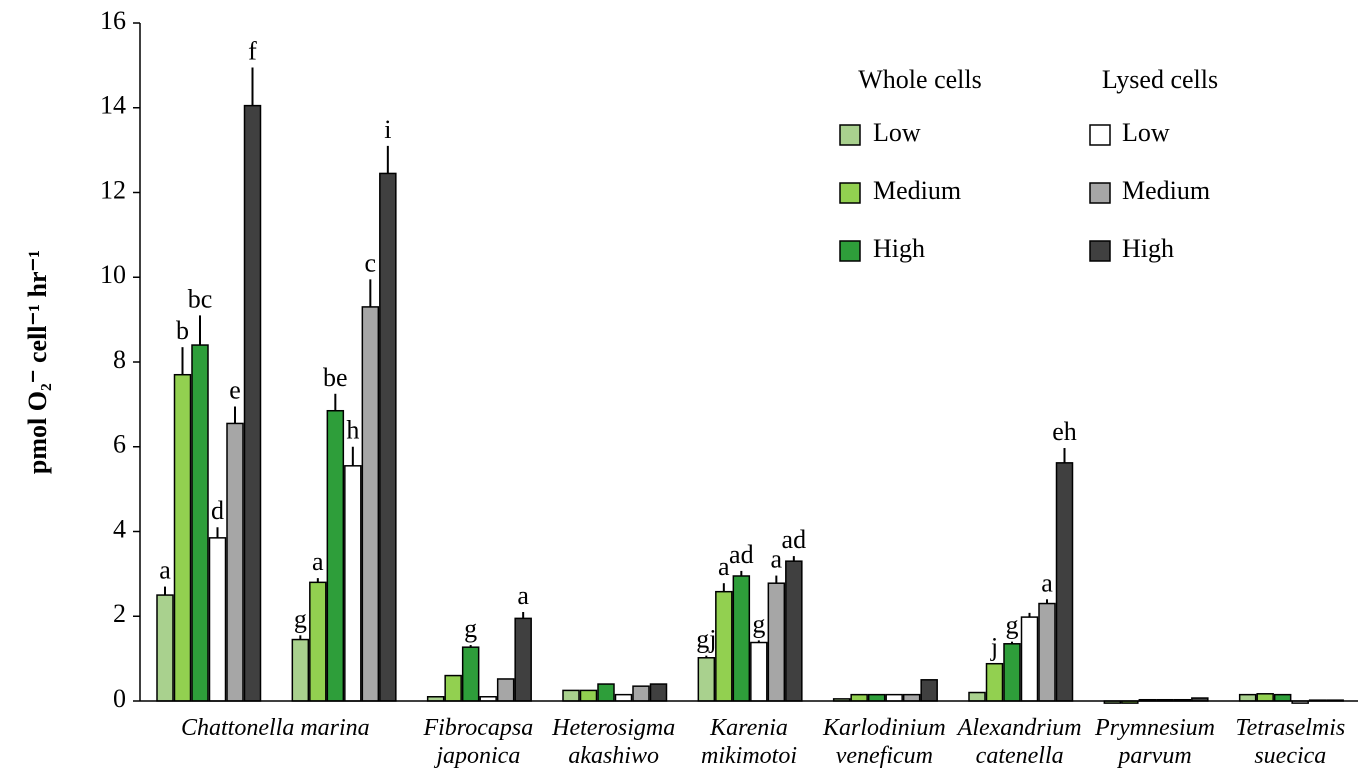 This screenshot has width=1367, height=772. What do you see at coordinates (119, 613) in the screenshot?
I see `y-tick-label: 2` at bounding box center [119, 613].